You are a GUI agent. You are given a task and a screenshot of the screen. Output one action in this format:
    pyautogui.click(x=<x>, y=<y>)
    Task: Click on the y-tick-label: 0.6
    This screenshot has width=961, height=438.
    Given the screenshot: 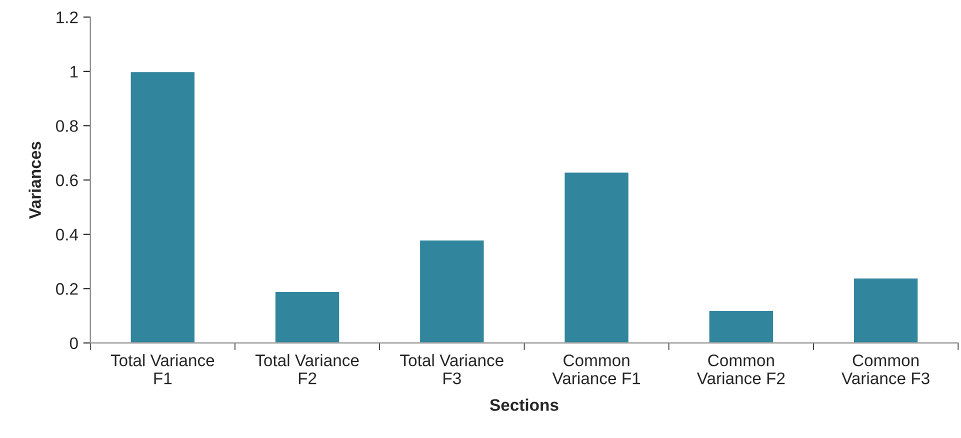 What is the action you would take?
    pyautogui.click(x=67, y=180)
    